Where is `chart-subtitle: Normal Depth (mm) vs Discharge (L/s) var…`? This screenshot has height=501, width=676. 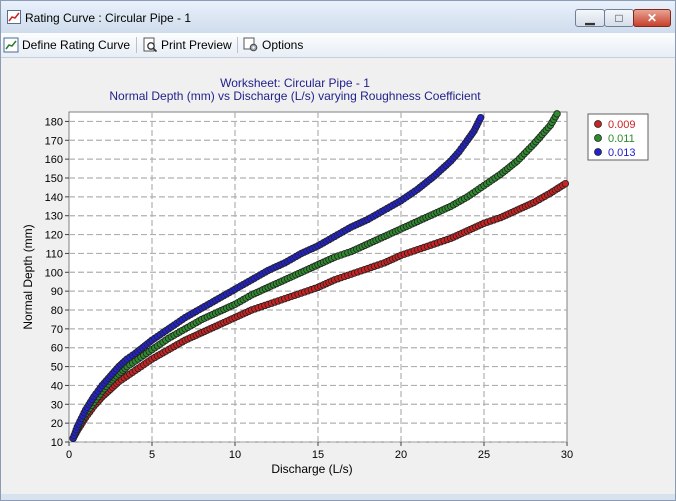 chart-subtitle: Normal Depth (mm) vs Discharge (L/s) var… is located at coordinates (295, 96).